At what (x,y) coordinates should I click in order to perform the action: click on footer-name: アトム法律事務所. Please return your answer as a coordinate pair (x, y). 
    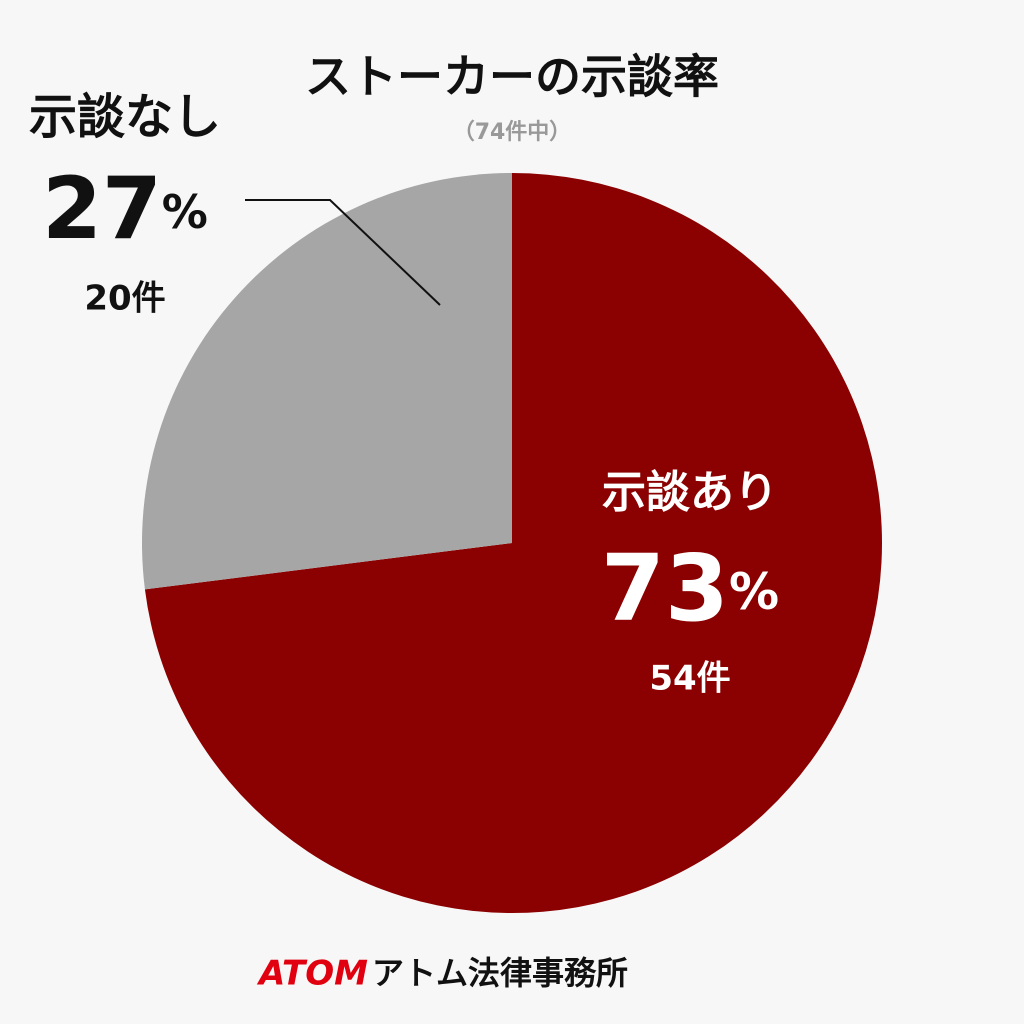
    Looking at the image, I should click on (500, 973).